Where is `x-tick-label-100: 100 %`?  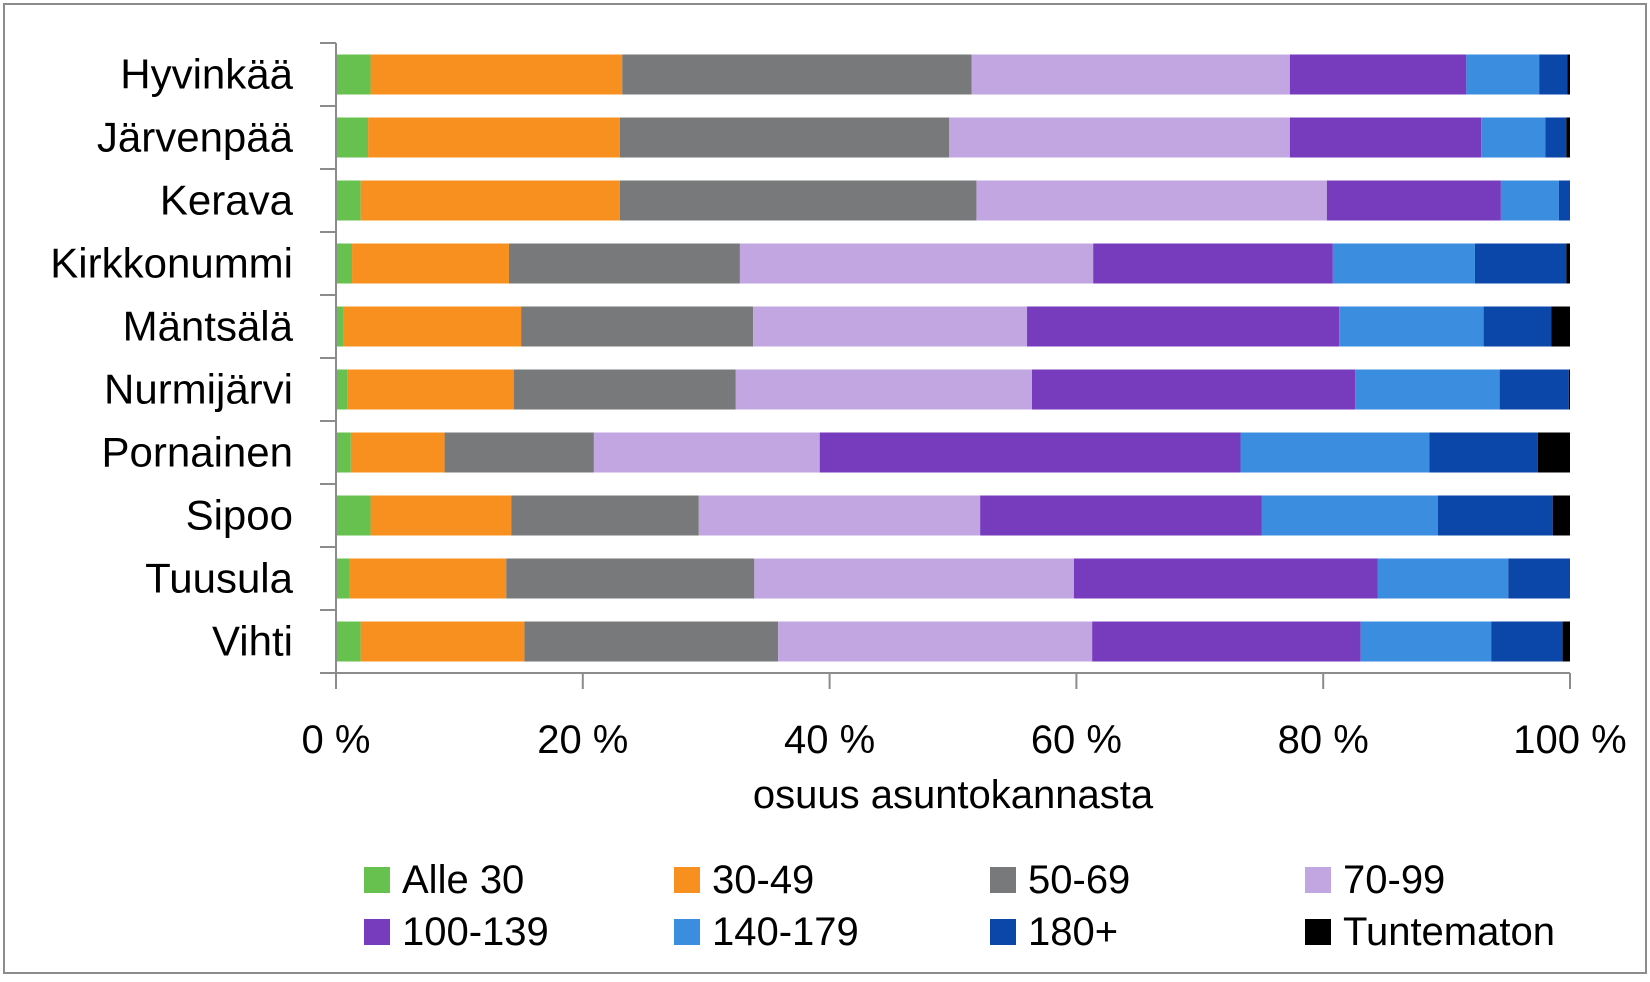
x-tick-label-100: 100 % is located at coordinates (1569, 740).